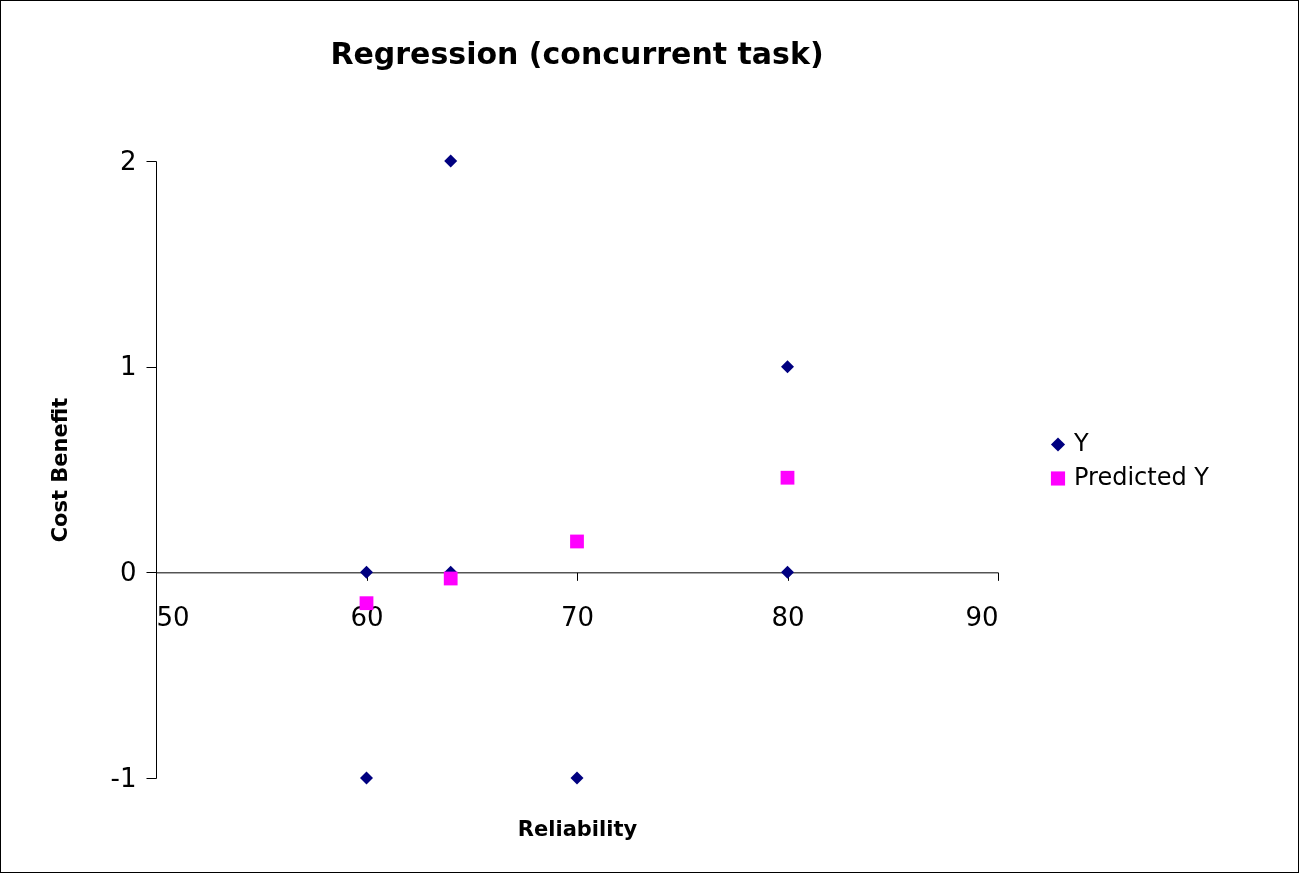 The height and width of the screenshot is (875, 1301). Describe the element at coordinates (123, 777) in the screenshot. I see `y-tick-label: -1` at that location.